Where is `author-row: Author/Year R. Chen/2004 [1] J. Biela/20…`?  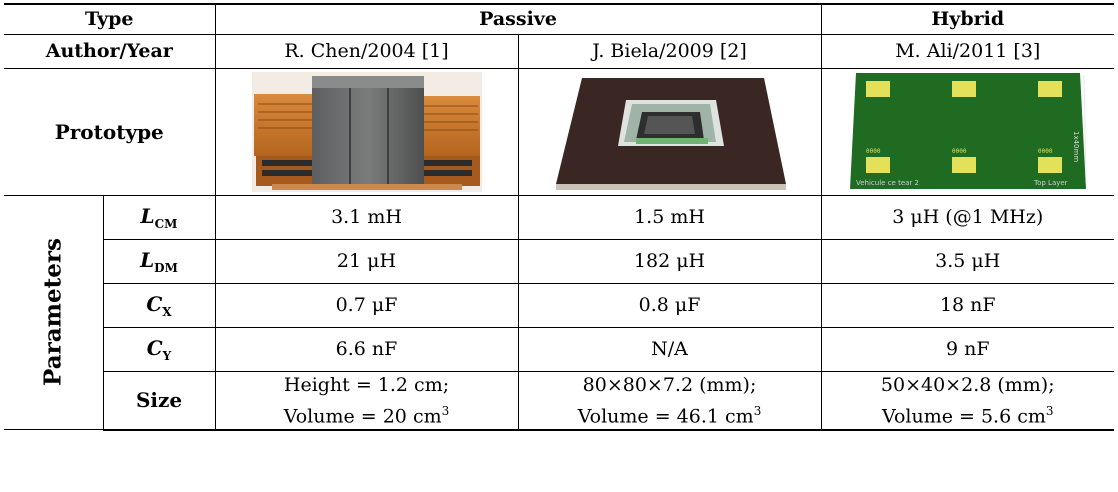 author-row: Author/Year R. Chen/2004 [1] J. Biela/20… is located at coordinates (559, 51).